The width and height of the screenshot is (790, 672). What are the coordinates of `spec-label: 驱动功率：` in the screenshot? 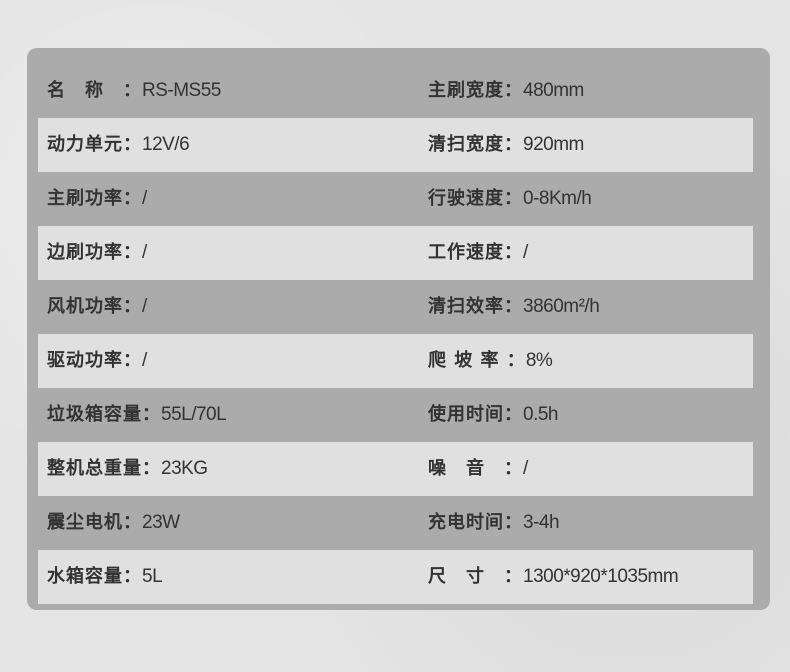 It's located at (94, 360).